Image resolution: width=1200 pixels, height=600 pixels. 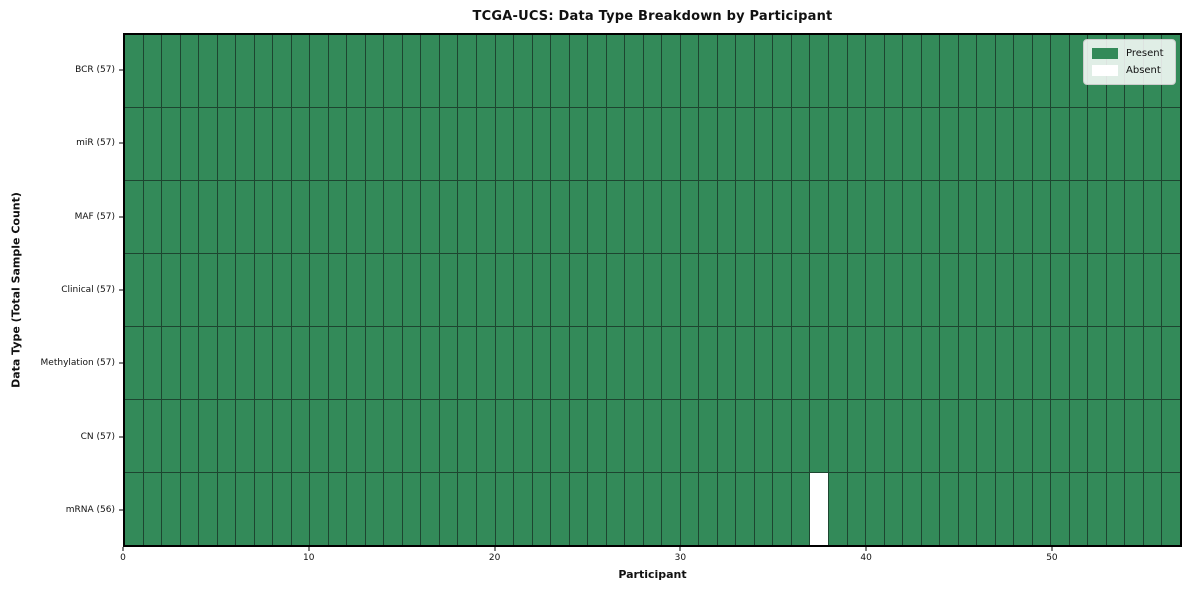 What do you see at coordinates (1105, 70) in the screenshot?
I see `legend-swatch-absent` at bounding box center [1105, 70].